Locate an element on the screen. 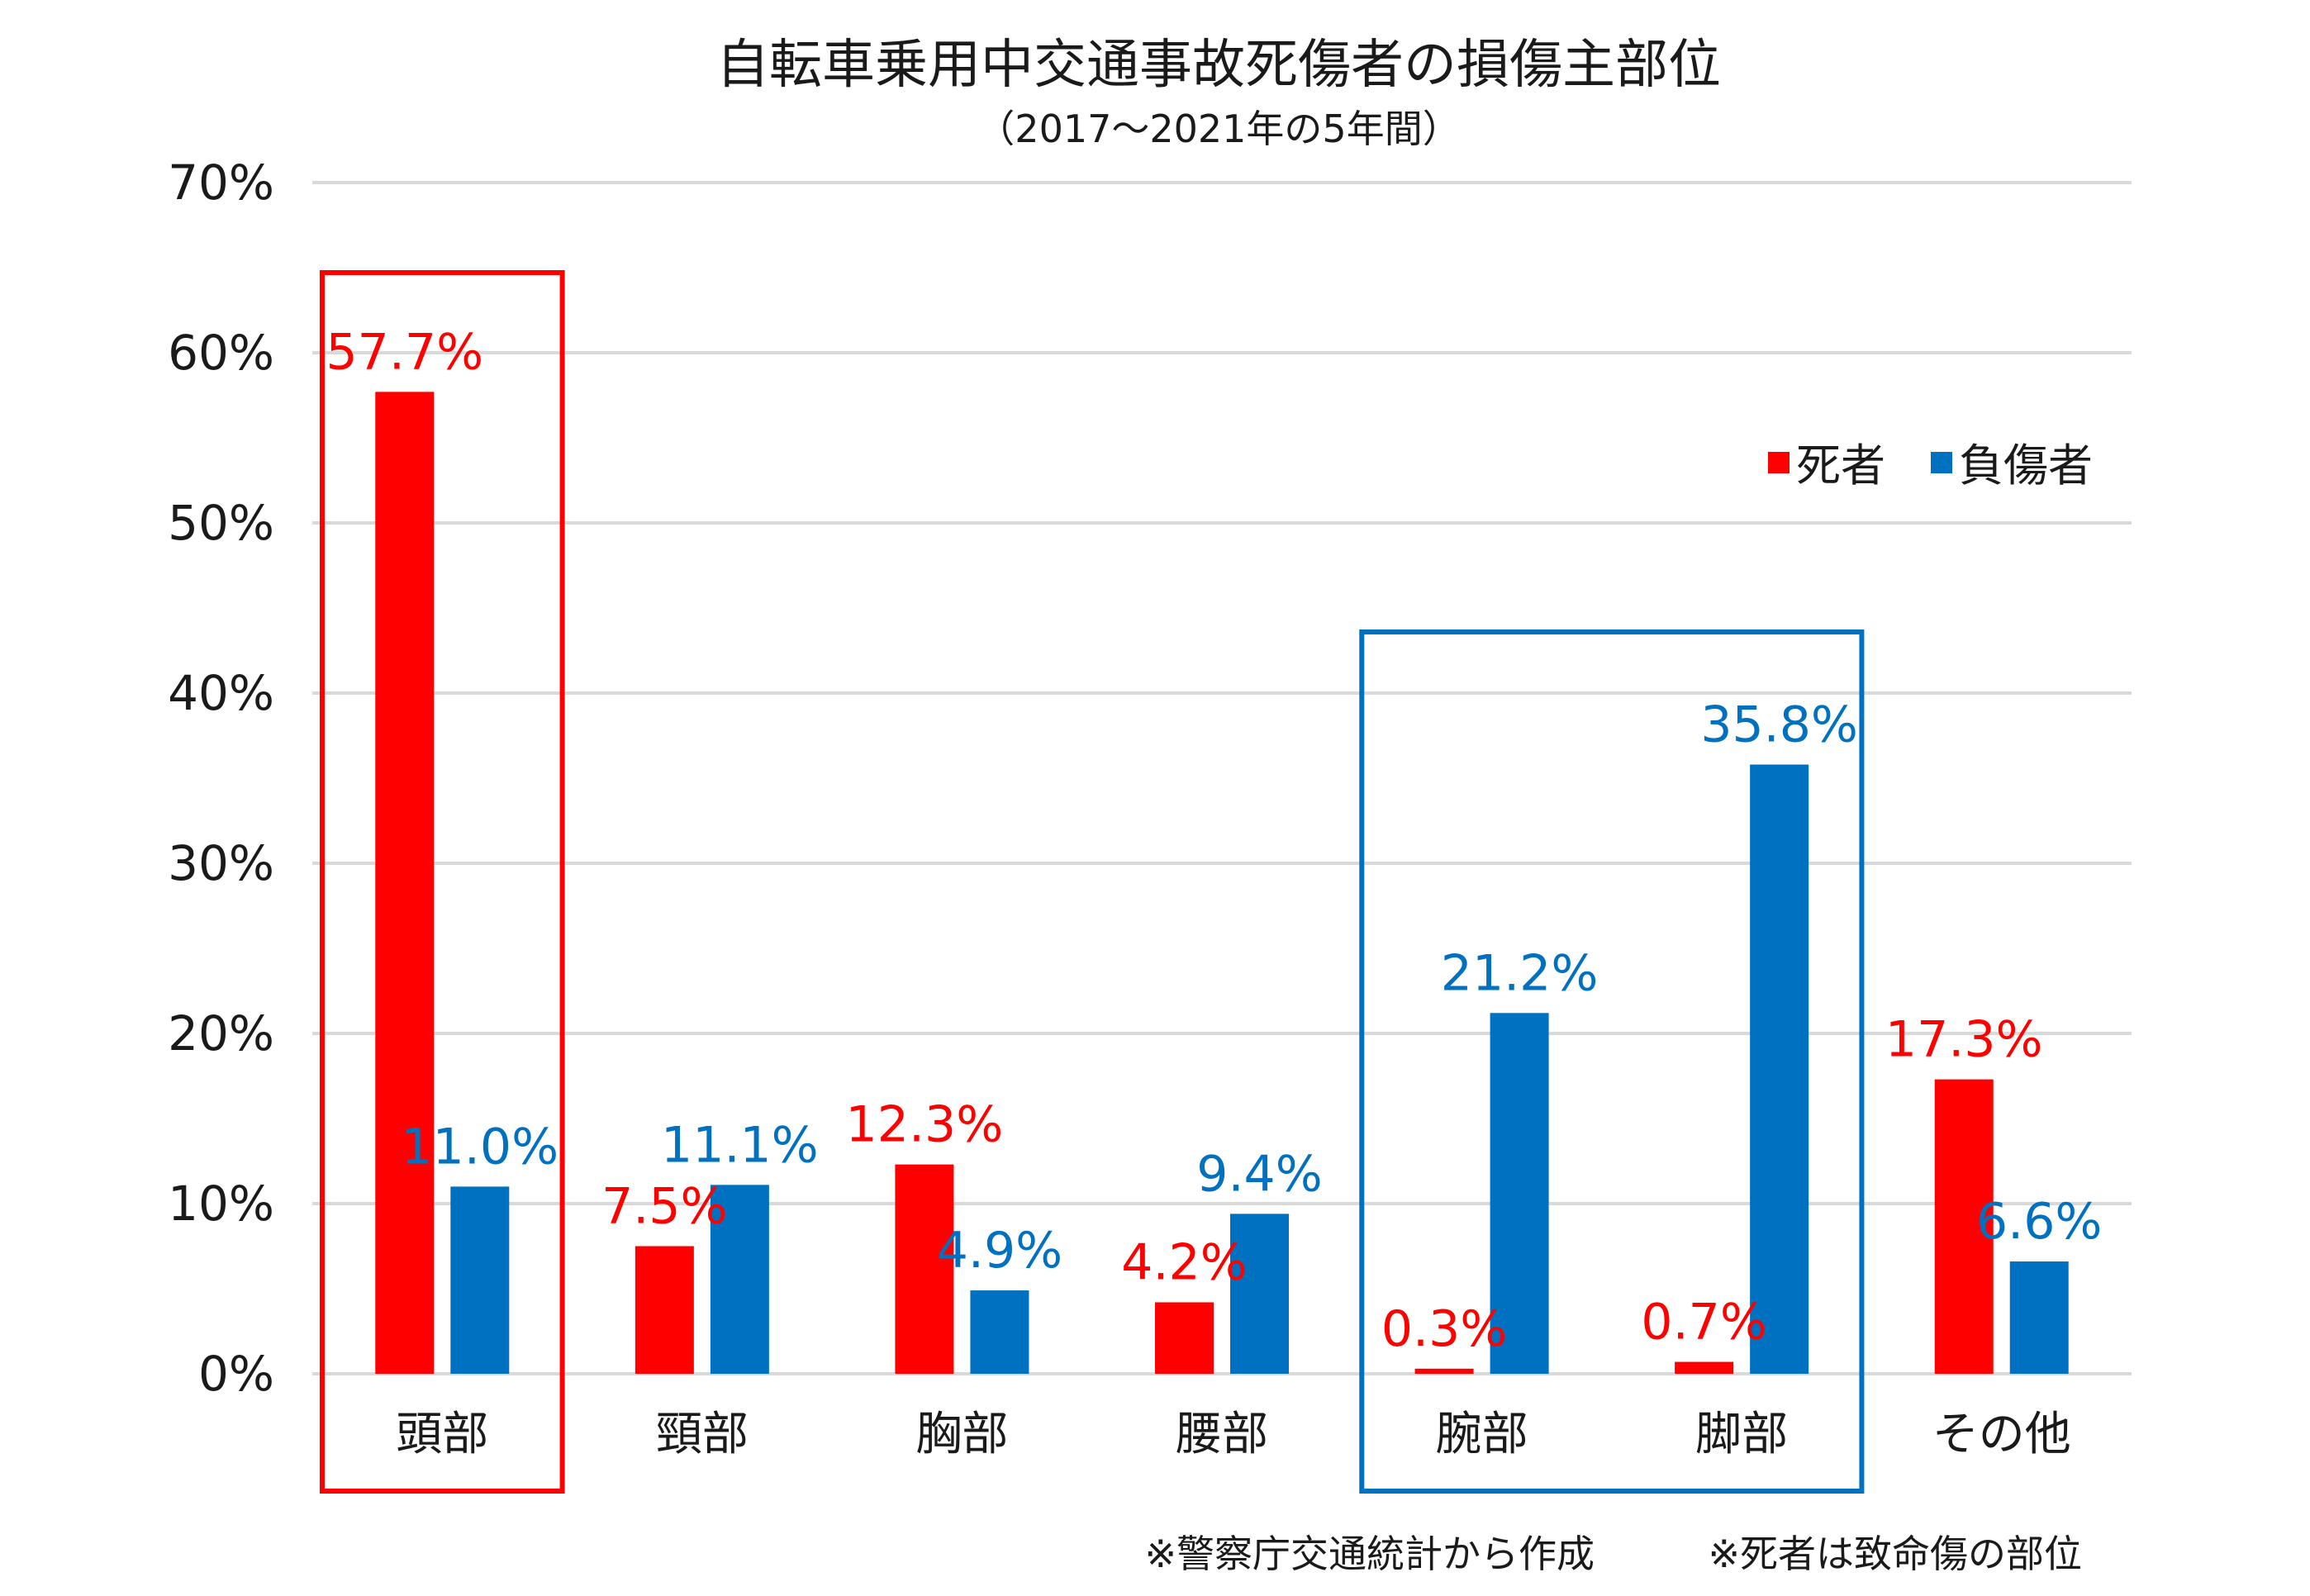  category-label: 頭部 is located at coordinates (442, 1434).